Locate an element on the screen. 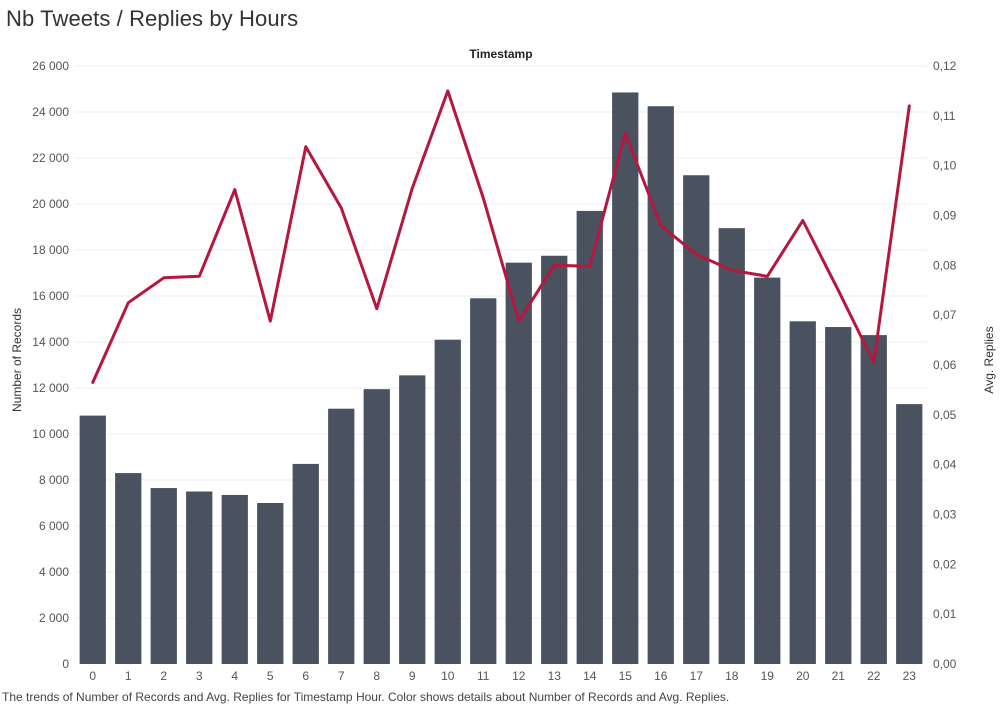  y-tick-label: 2 000 is located at coordinates (54, 618).